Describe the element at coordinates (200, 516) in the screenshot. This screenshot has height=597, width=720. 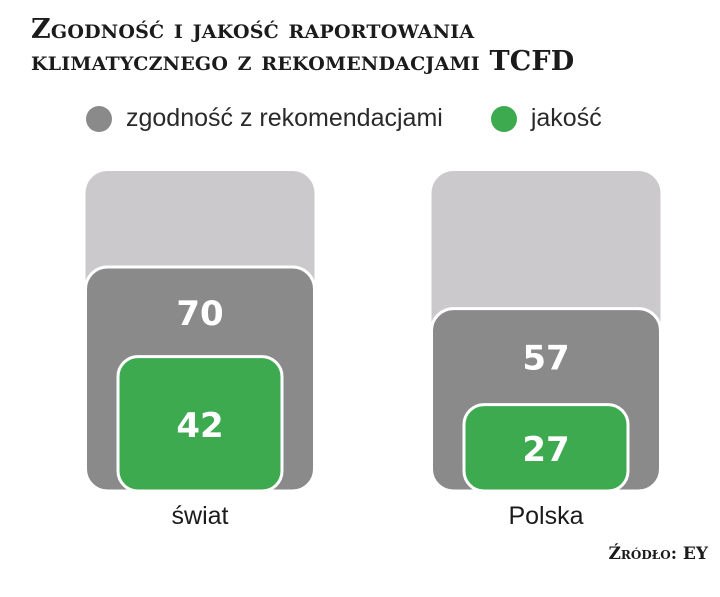
I see `category-label-world: świat` at that location.